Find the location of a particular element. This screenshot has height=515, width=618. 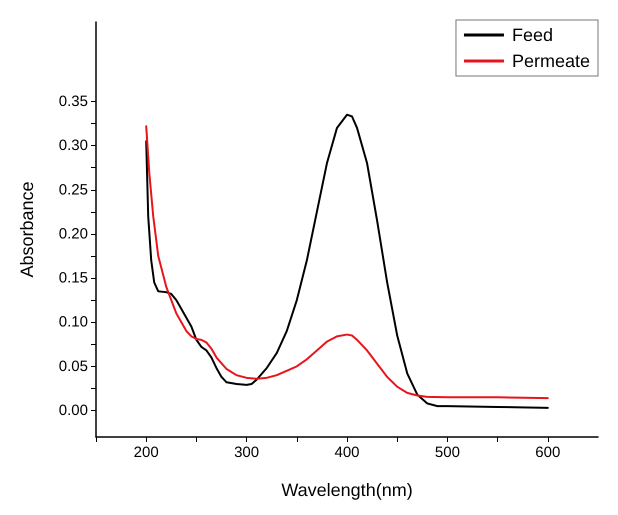

x-tick-label: 600 is located at coordinates (547, 452).